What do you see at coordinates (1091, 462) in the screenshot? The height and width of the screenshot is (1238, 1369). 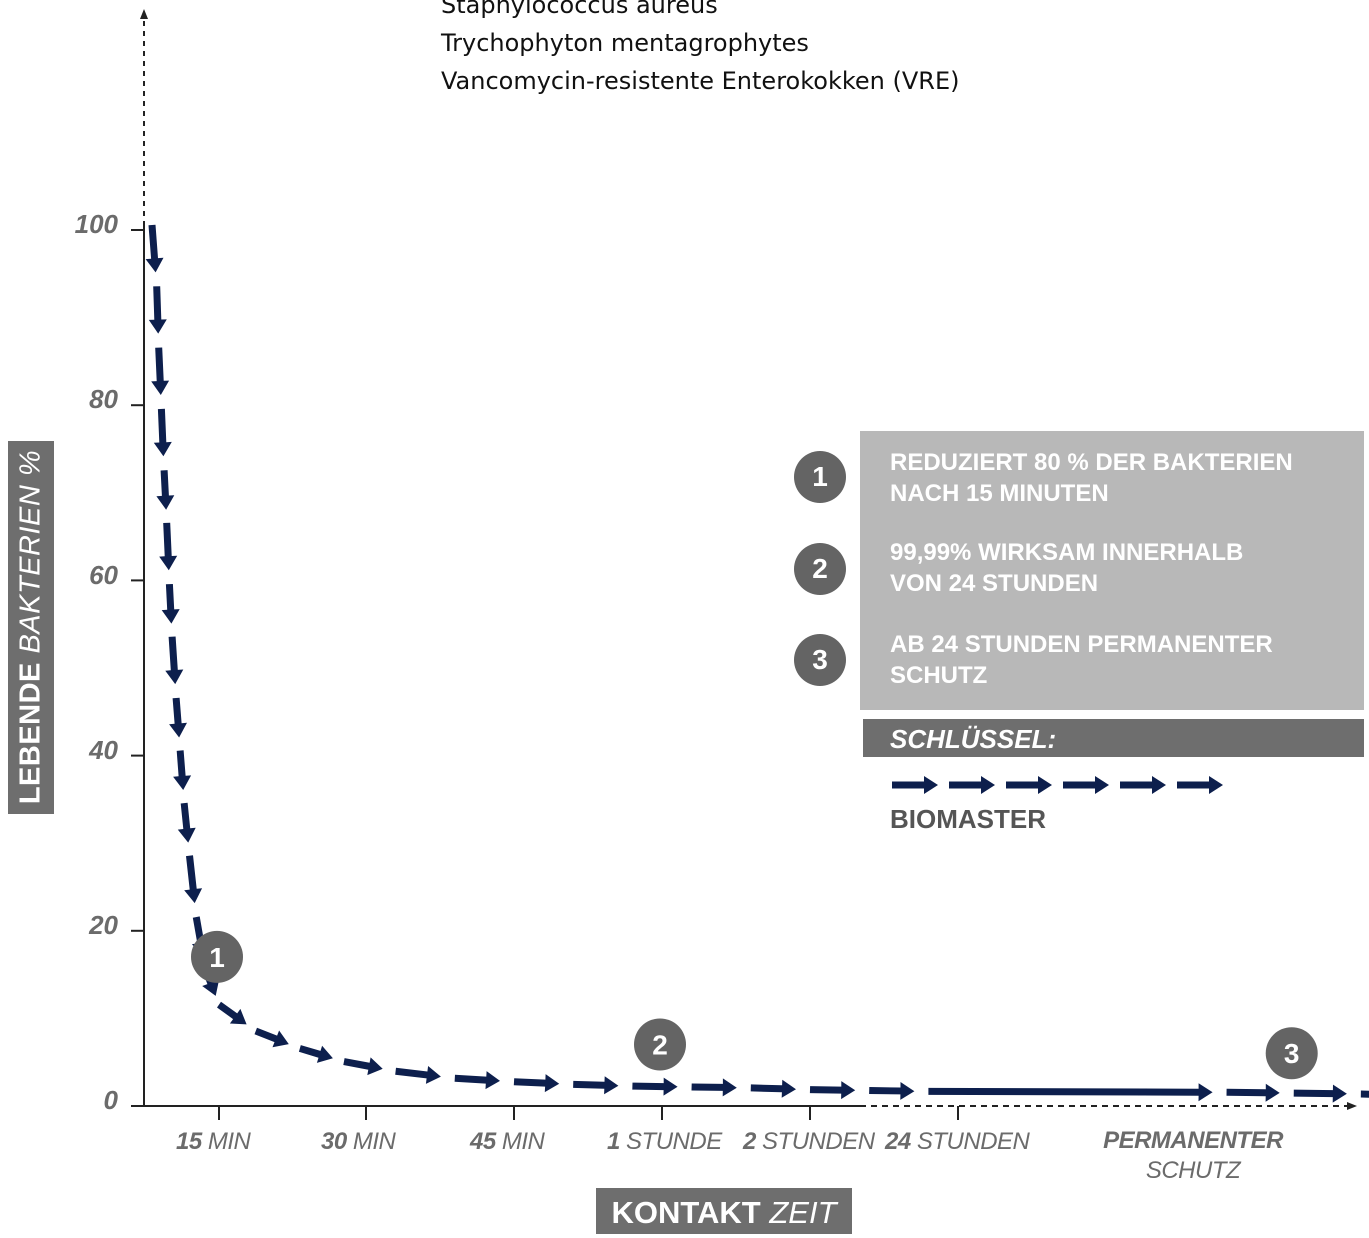 I see `legend-item-line1: REDUZIERT 80 % DER BAKTERIEN` at bounding box center [1091, 462].